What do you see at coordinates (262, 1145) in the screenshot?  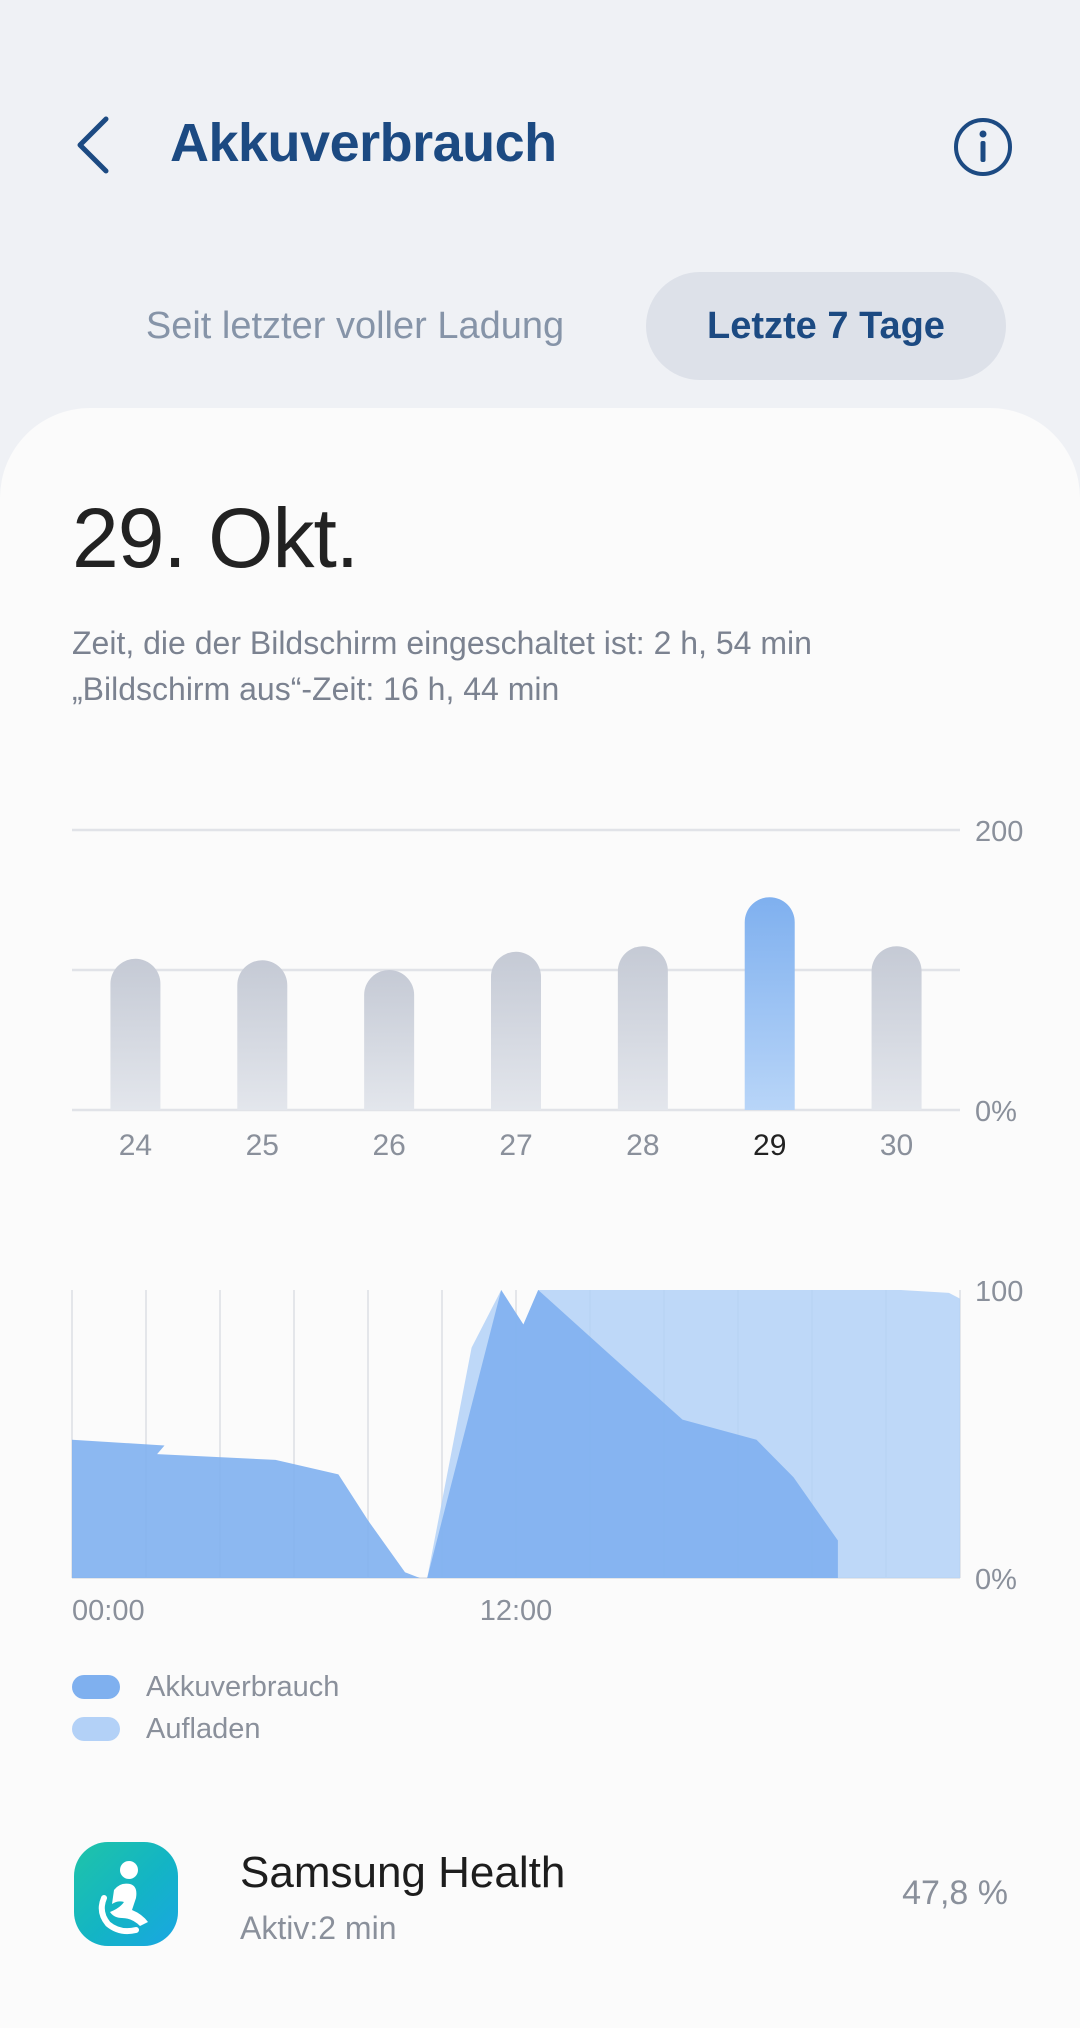 I see `bar-x-tick-label: 25` at bounding box center [262, 1145].